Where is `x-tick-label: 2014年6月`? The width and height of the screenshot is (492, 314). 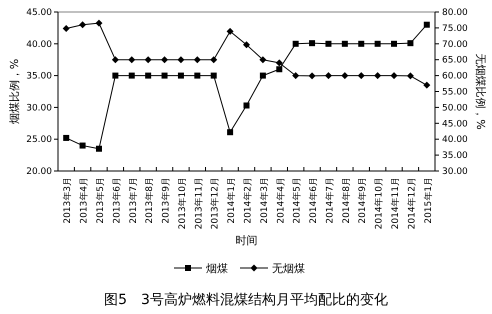
x-tick-label: 2014年6月 is located at coordinates (314, 200).